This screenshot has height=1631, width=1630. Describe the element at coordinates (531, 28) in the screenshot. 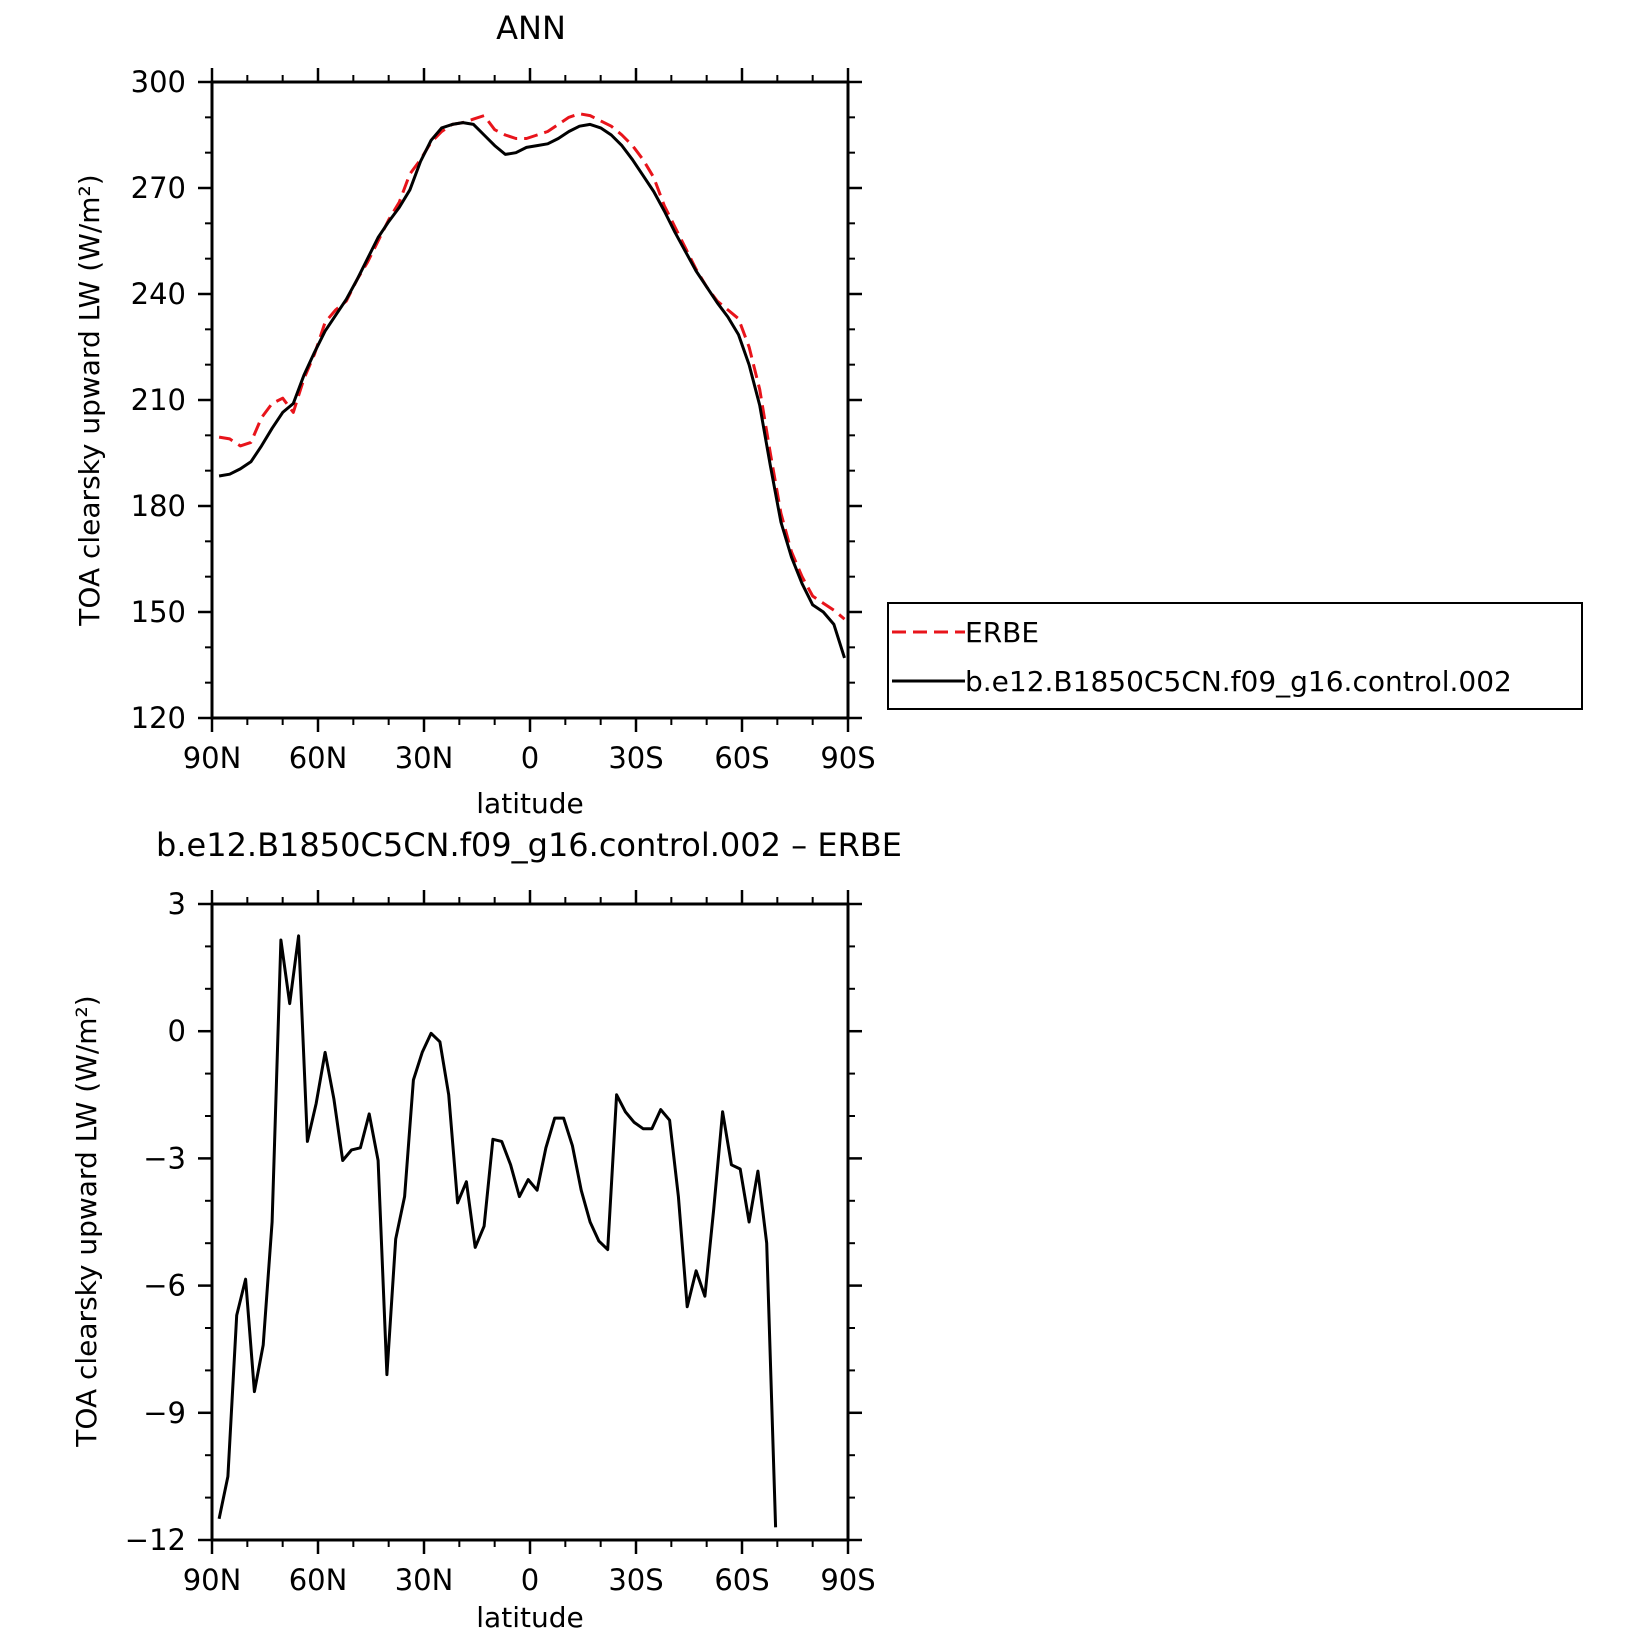

I see `top-plot-title: ANN` at that location.